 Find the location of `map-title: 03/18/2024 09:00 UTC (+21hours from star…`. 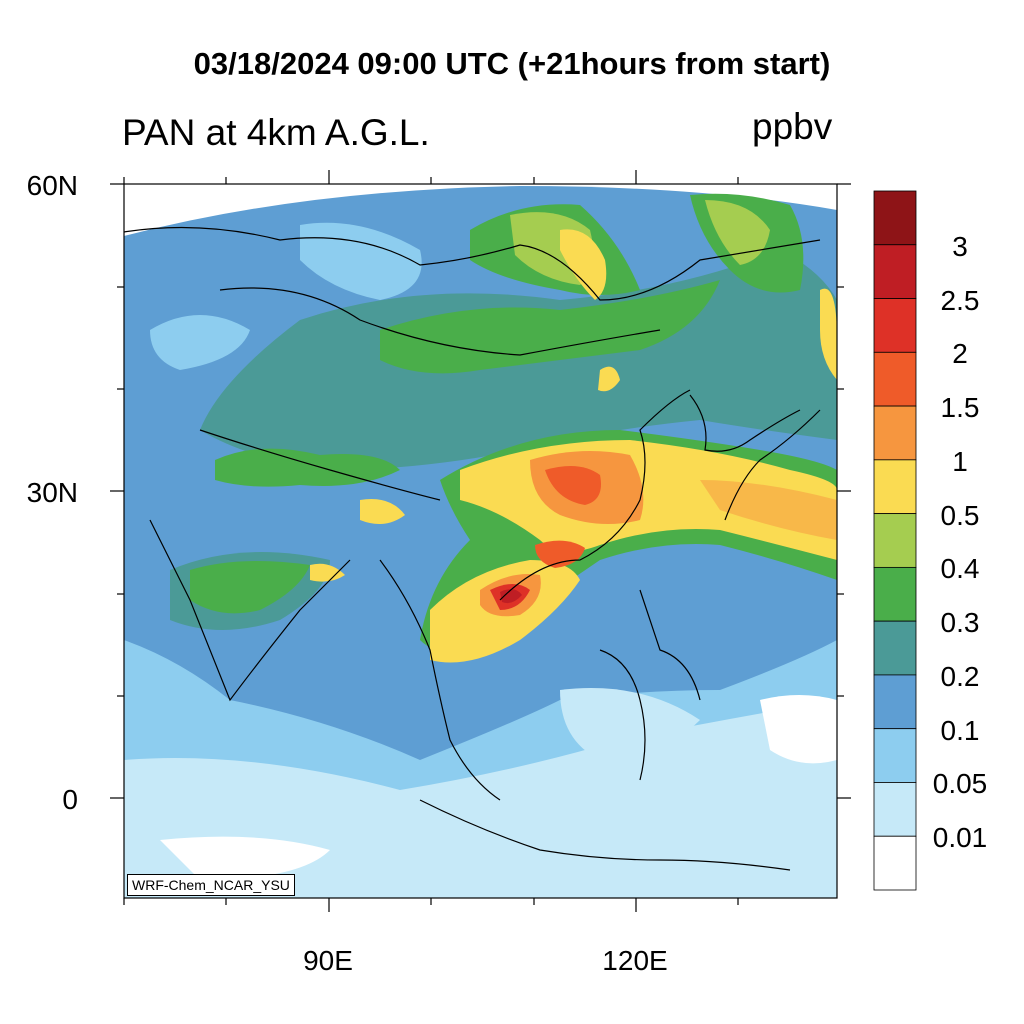

map-title: 03/18/2024 09:00 UTC (+21hours from star… is located at coordinates (512, 63).